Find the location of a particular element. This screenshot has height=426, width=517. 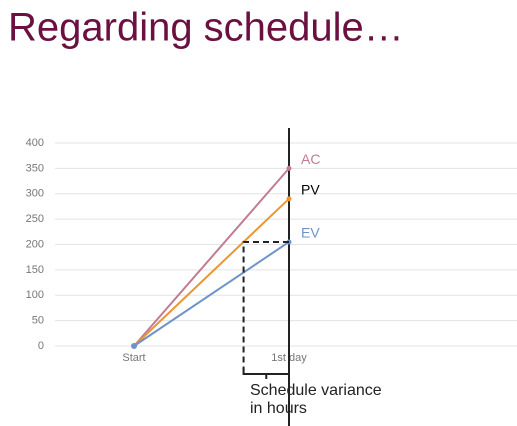

y-tick-label: 0 is located at coordinates (41, 346).